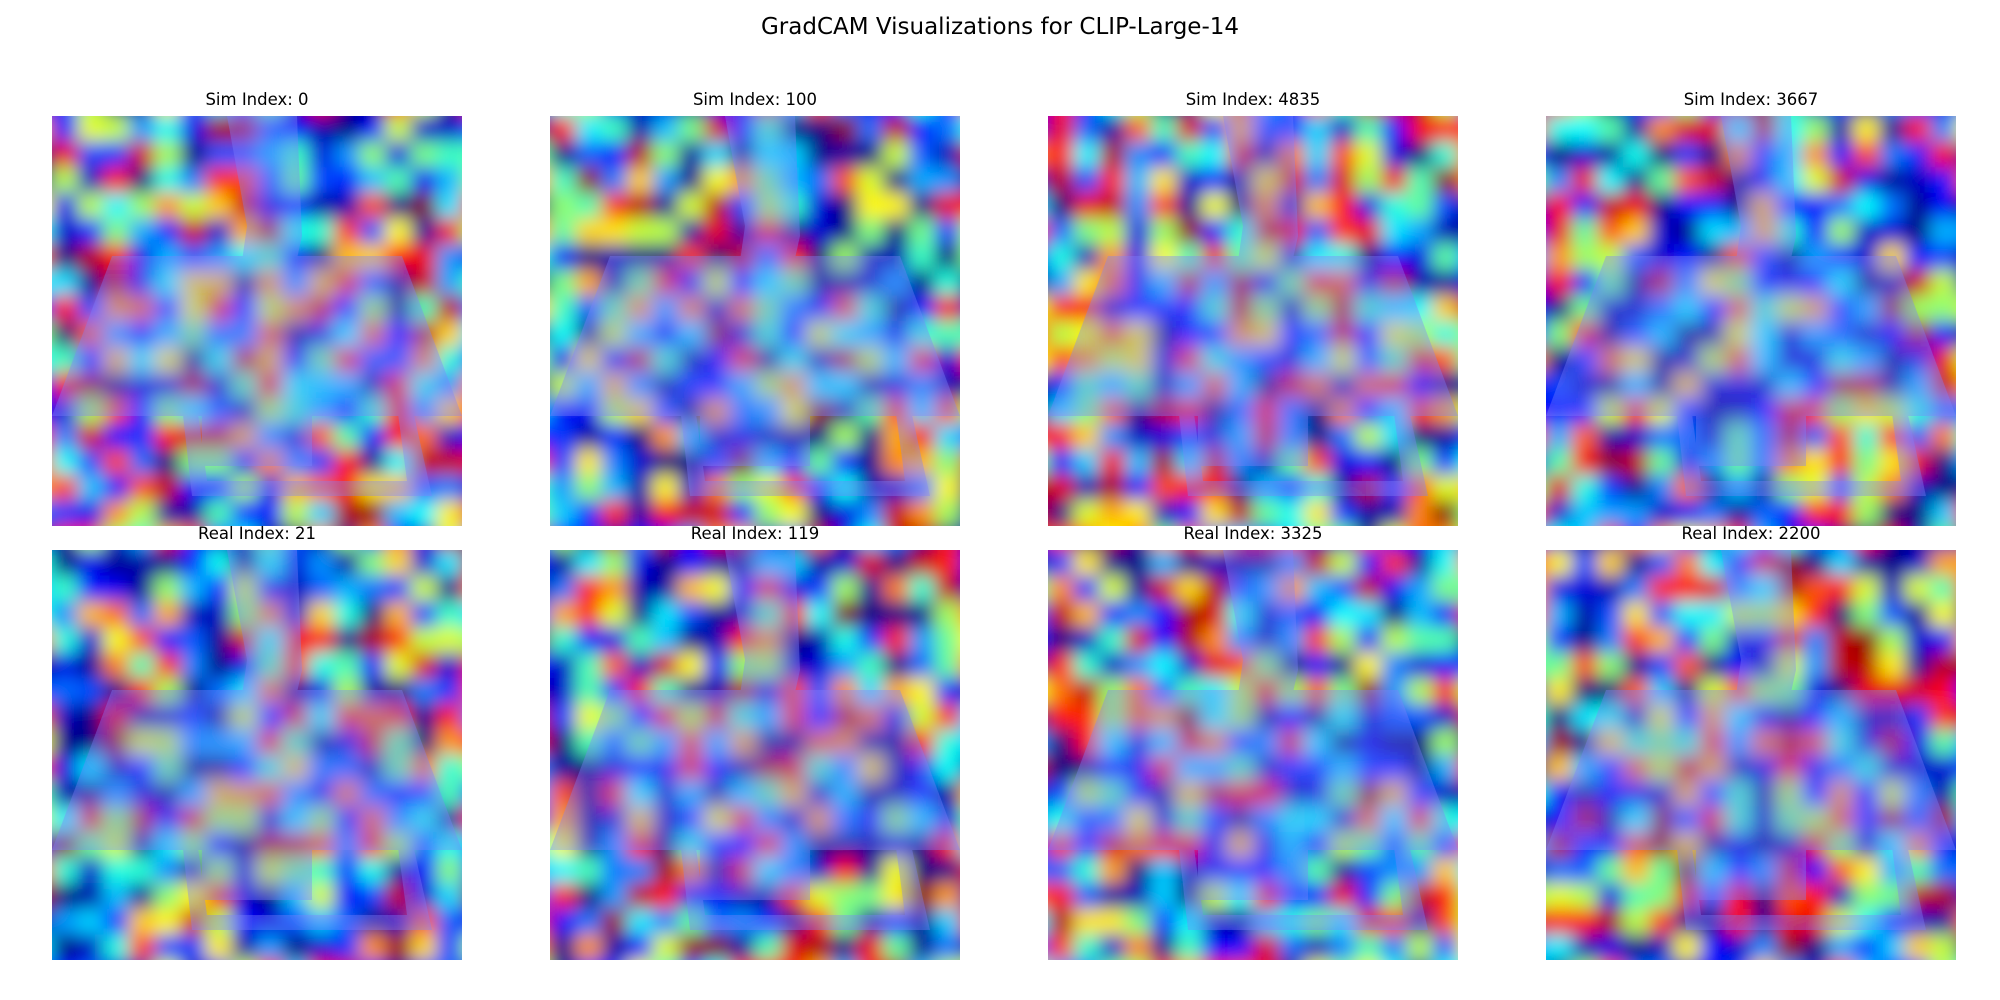 Image resolution: width=2000 pixels, height=1000 pixels. What do you see at coordinates (755, 99) in the screenshot?
I see `panel-title: Sim Index: 100` at bounding box center [755, 99].